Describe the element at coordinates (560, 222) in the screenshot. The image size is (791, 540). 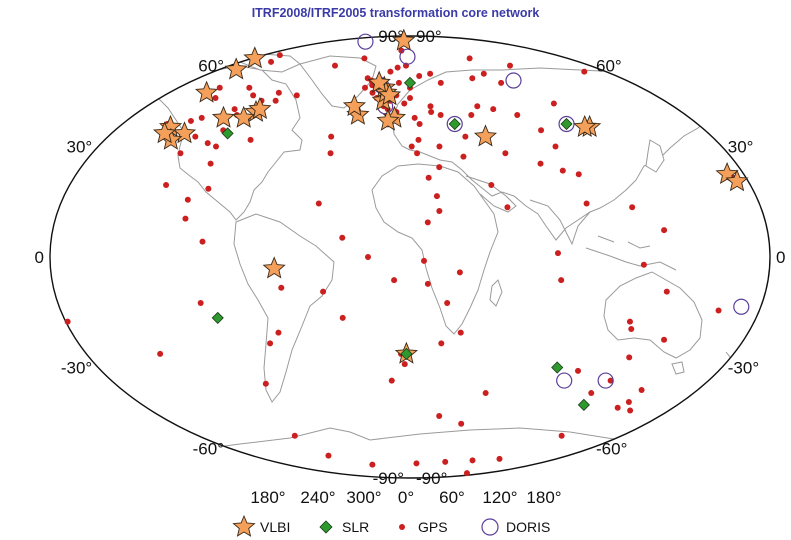
I see `india-coast` at that location.